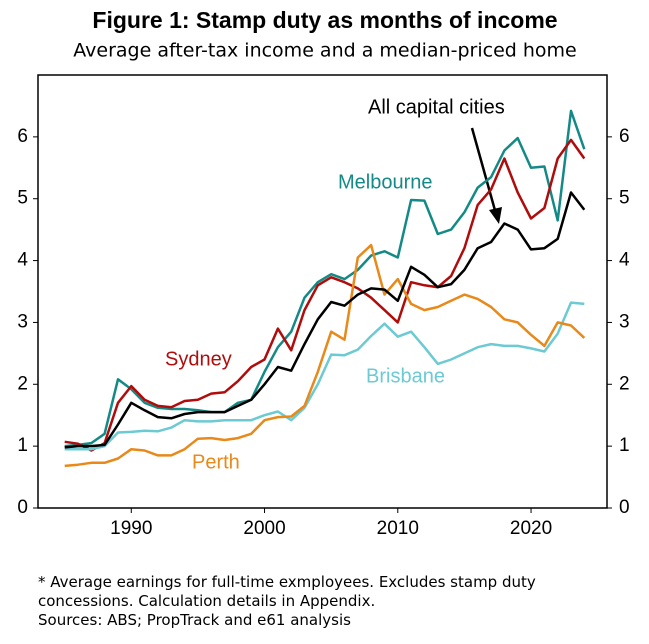 This screenshot has width=649, height=644. What do you see at coordinates (531, 528) in the screenshot?
I see `x-tick-label: 2020` at bounding box center [531, 528].